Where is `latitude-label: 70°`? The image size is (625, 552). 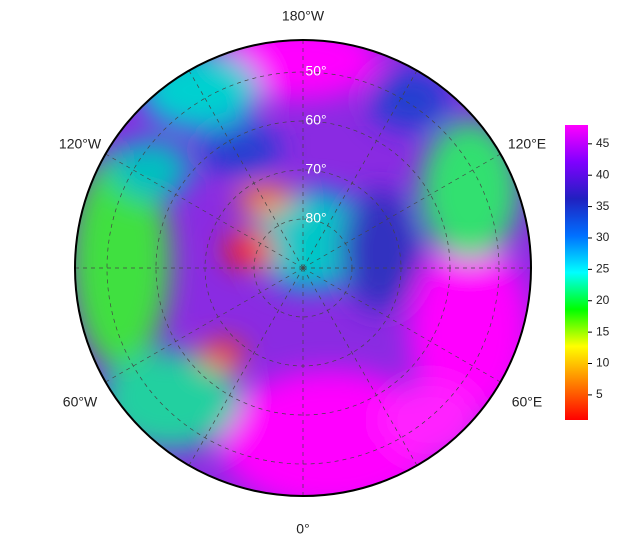
latitude-label: 70° is located at coordinates (315, 169).